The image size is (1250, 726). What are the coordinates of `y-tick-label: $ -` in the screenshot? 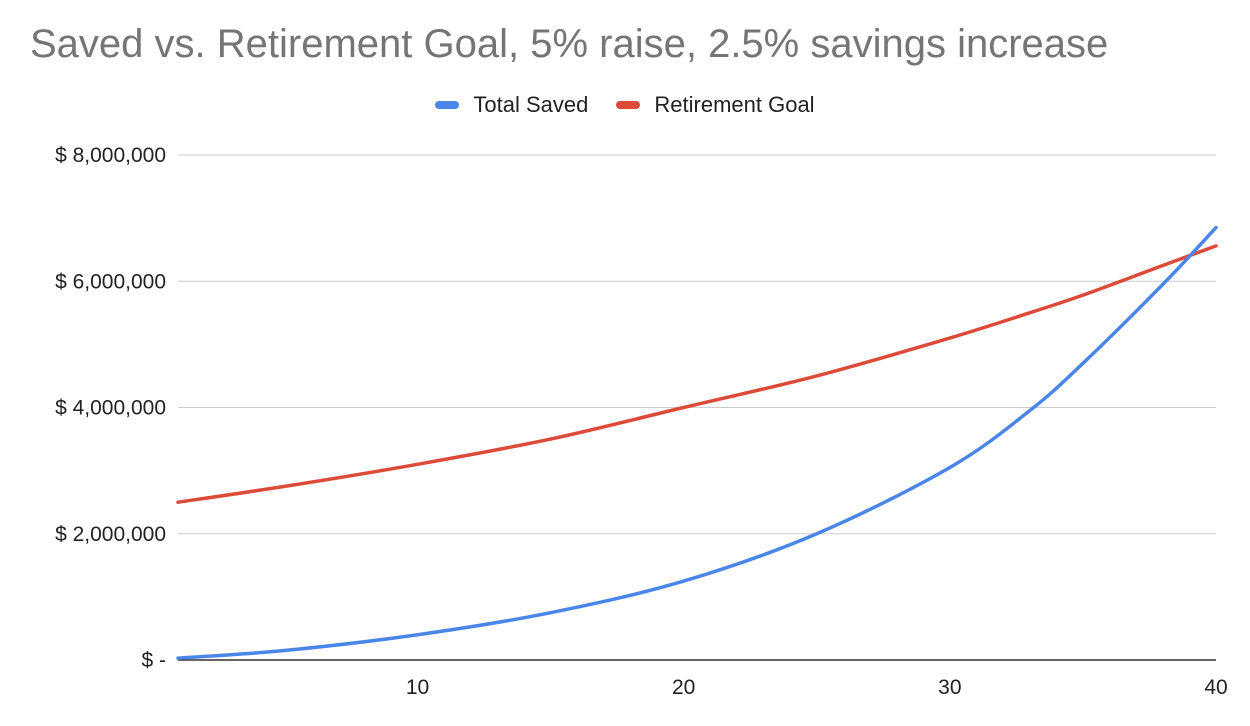 It's located at (153, 660).